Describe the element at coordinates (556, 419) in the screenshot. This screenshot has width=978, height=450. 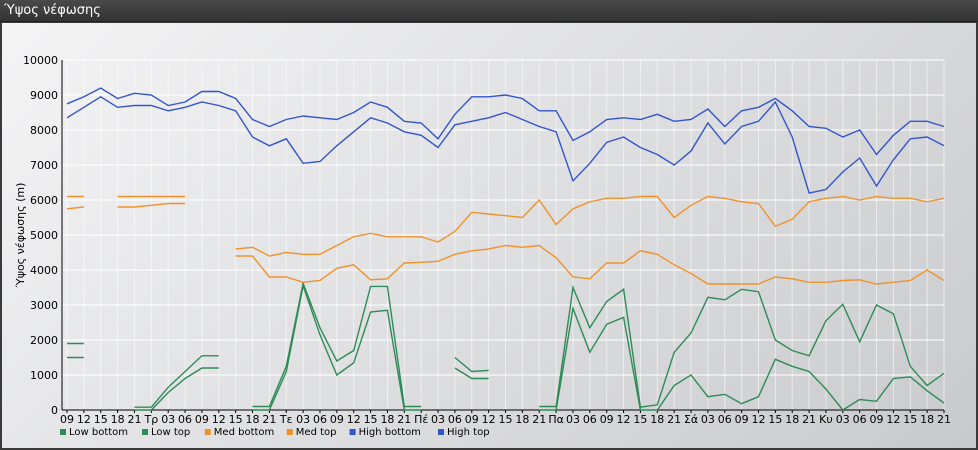
I see `x-tick-label: Πα` at that location.